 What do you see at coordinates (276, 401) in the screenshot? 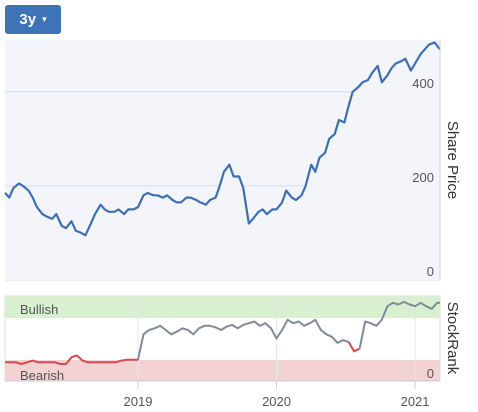
I see `x-tick-label: 2020` at bounding box center [276, 401].